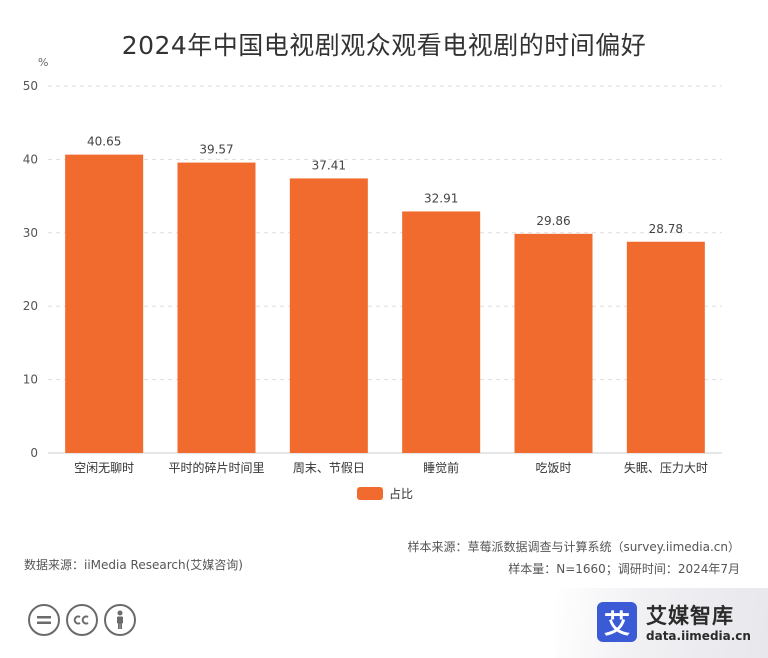 Image resolution: width=768 pixels, height=658 pixels. Describe the element at coordinates (216, 467) in the screenshot. I see `x-tick-label: 平时的碎片时间里` at that location.